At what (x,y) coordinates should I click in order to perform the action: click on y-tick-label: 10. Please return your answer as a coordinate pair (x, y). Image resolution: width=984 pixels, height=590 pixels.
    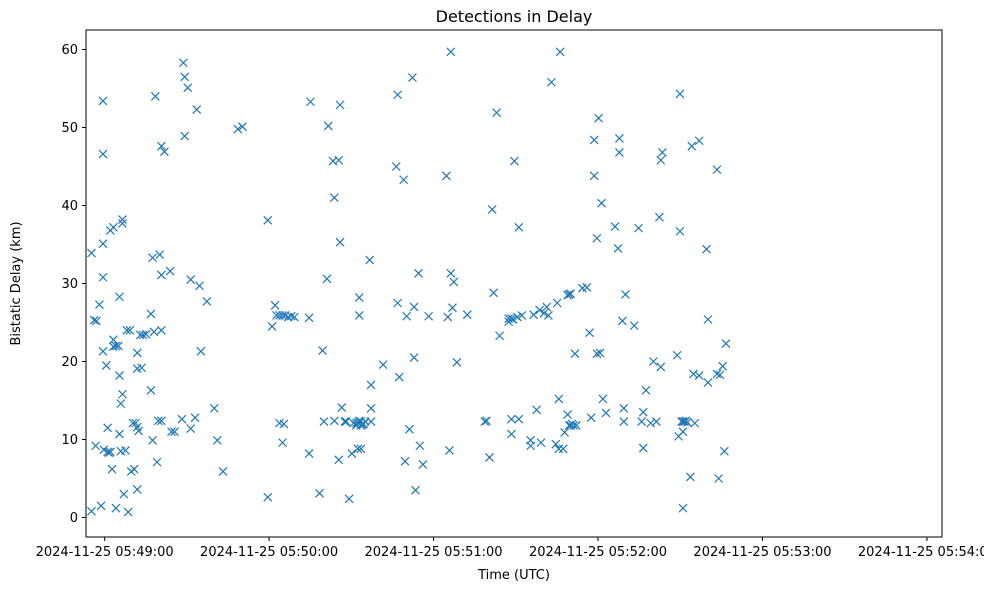
    Looking at the image, I should click on (69, 440).